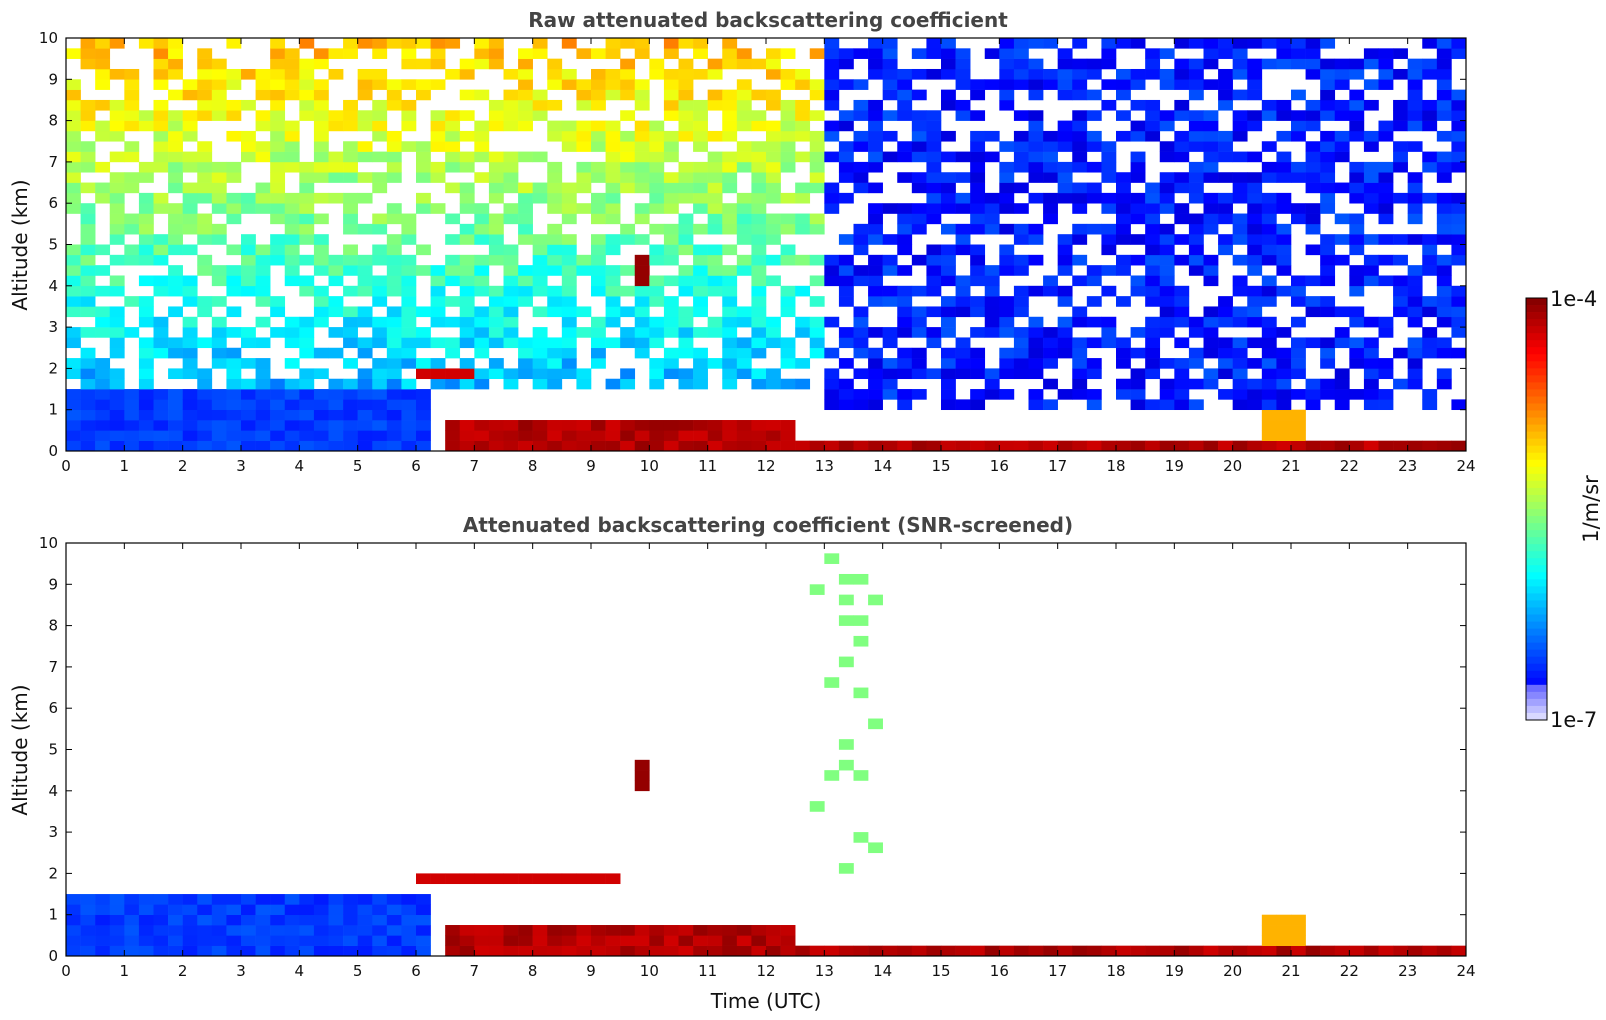 The image size is (1606, 1020). Describe the element at coordinates (765, 466) in the screenshot. I see `x-tick-label: 12` at that location.